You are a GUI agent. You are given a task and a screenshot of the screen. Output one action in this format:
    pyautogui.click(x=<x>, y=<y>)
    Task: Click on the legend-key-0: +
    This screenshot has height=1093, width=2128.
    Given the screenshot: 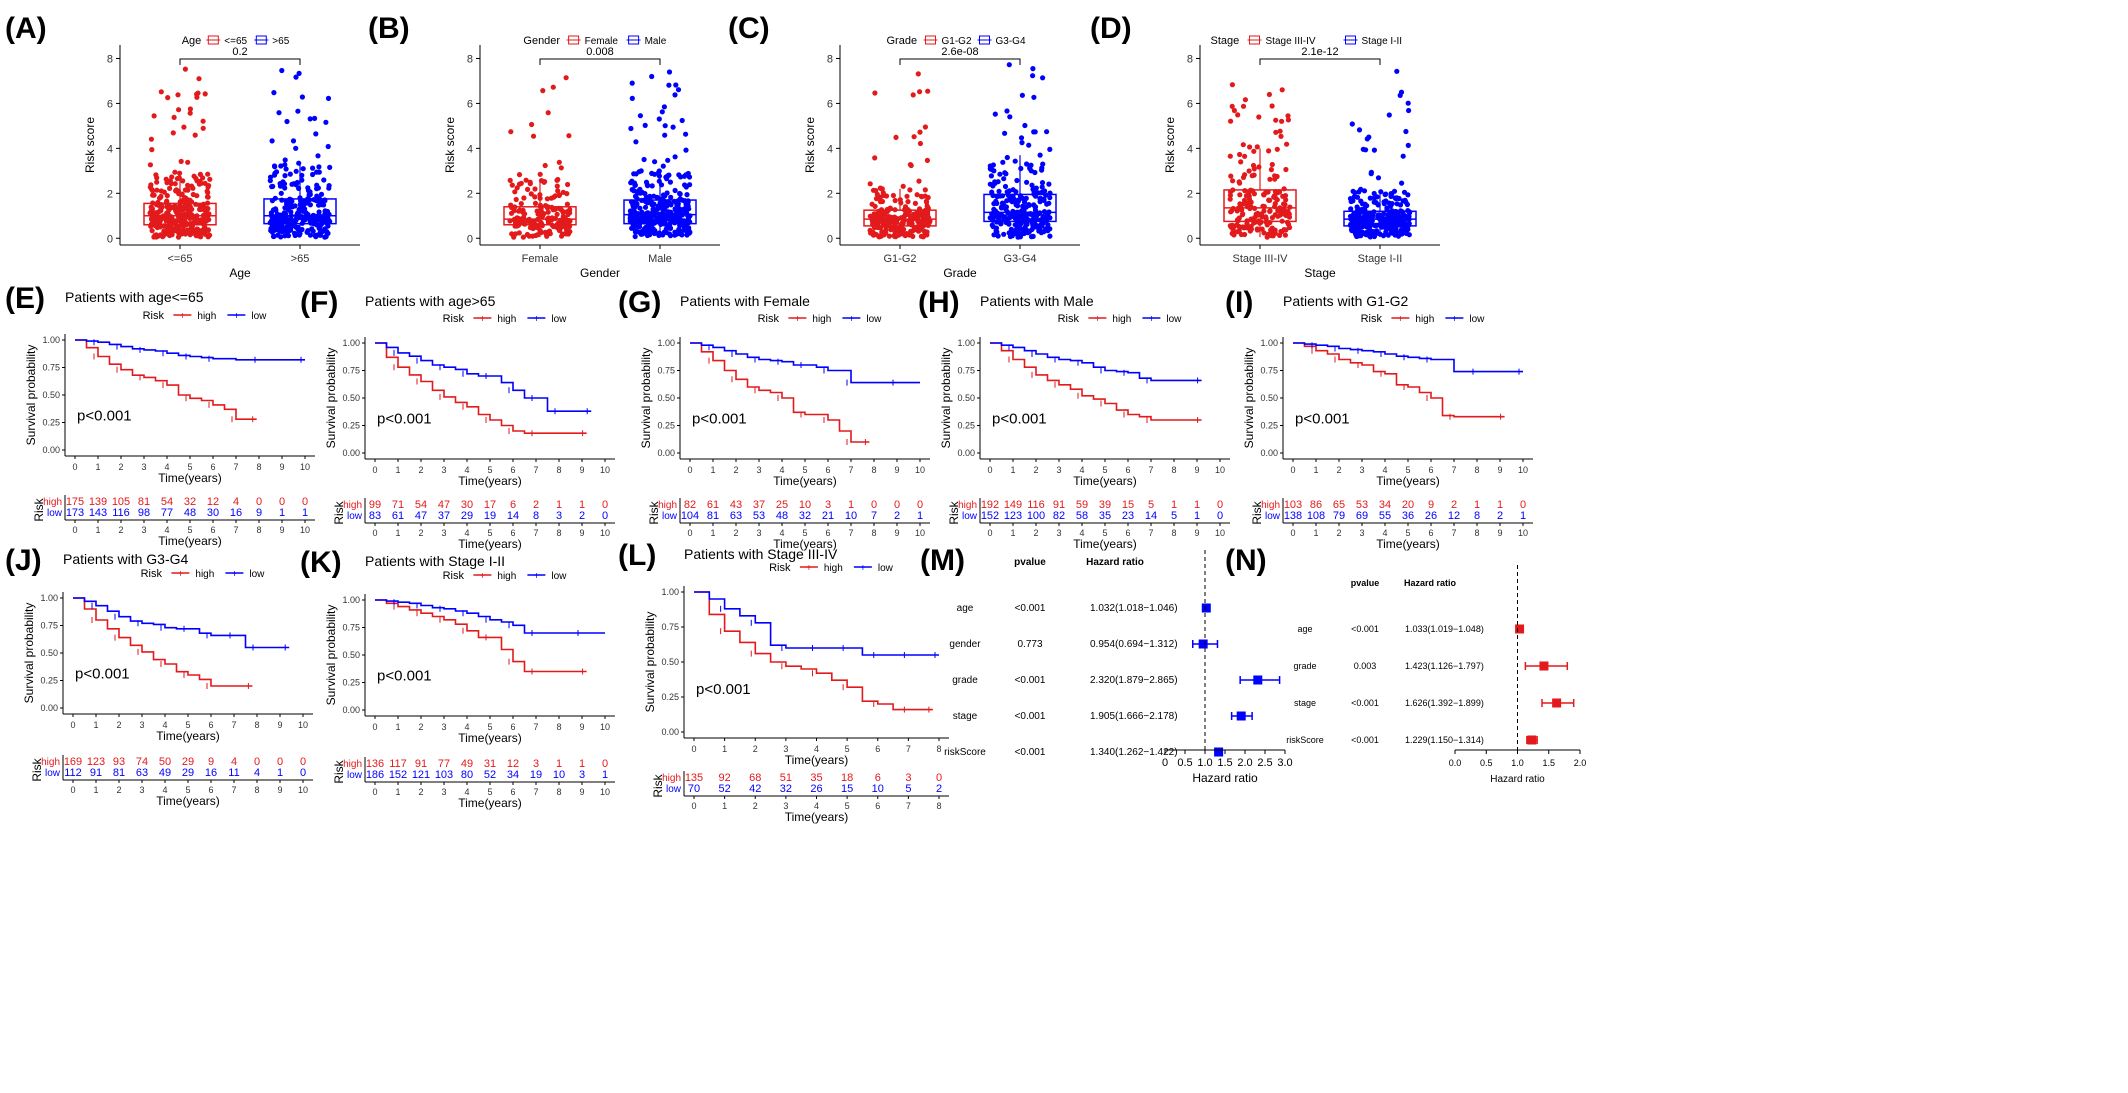 What is the action you would take?
    pyautogui.click(x=482, y=576)
    